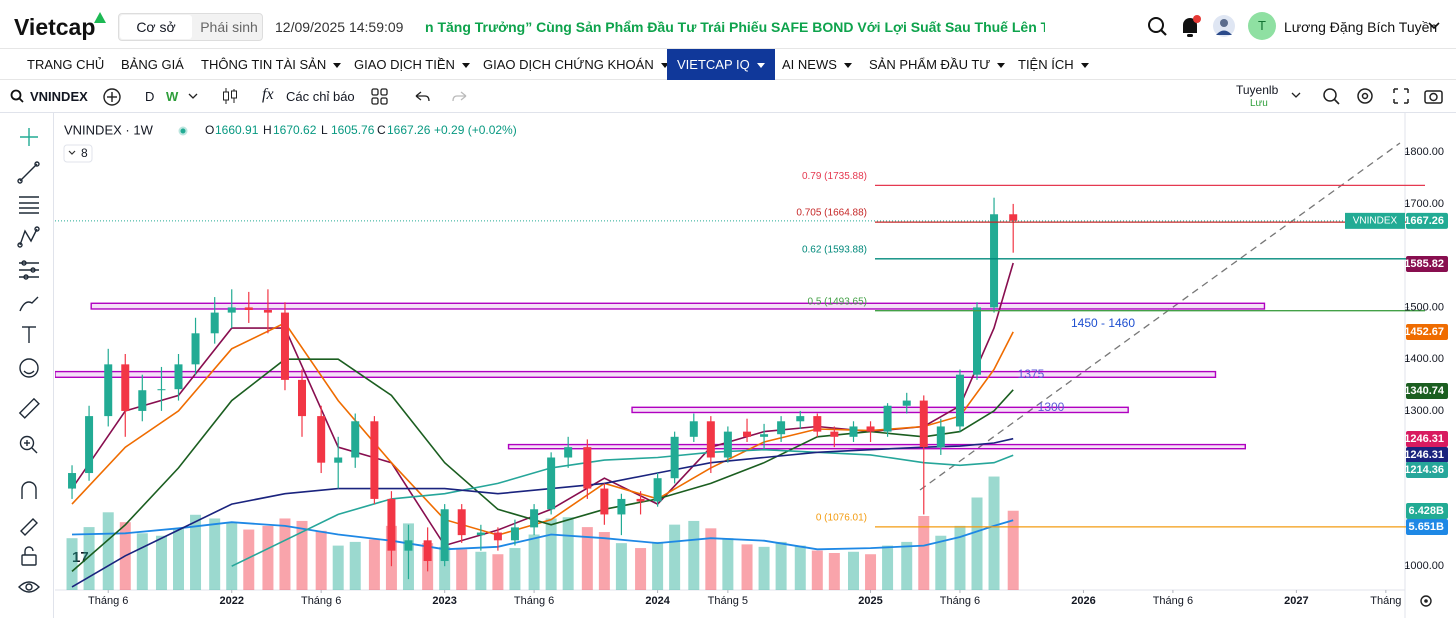 This screenshot has height=623, width=1456. I want to click on user-caret, so click(1434, 26).